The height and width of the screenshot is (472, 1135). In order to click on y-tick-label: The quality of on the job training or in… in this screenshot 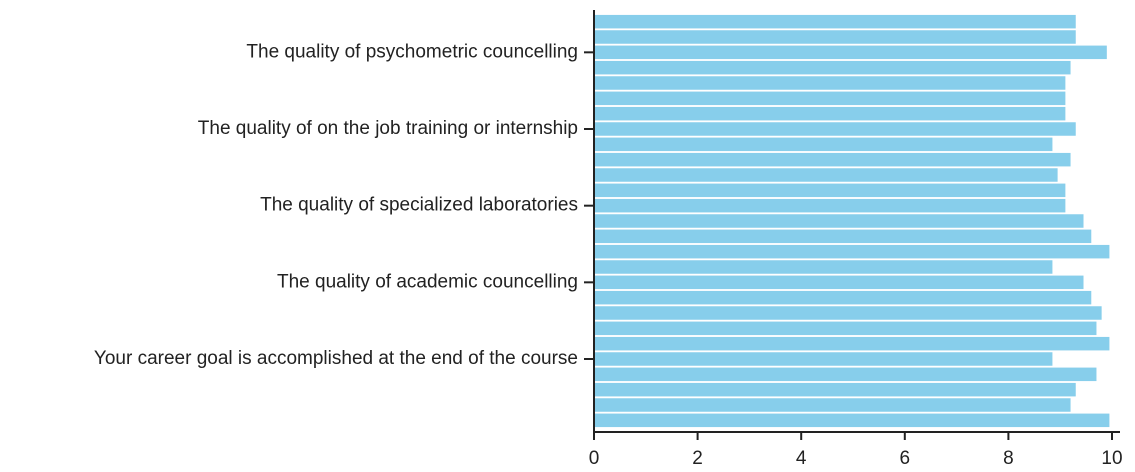, I will do `click(388, 128)`.